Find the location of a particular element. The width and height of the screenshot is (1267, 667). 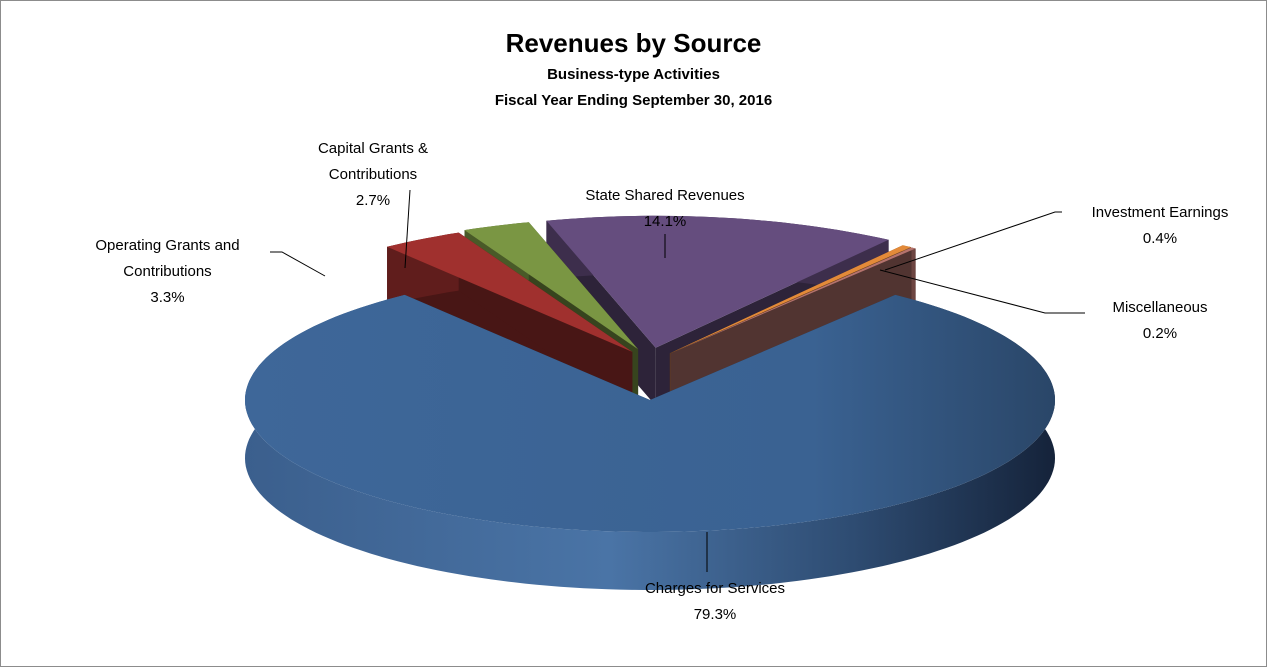

chart-subtitle: Business-type Activities is located at coordinates (633, 74).